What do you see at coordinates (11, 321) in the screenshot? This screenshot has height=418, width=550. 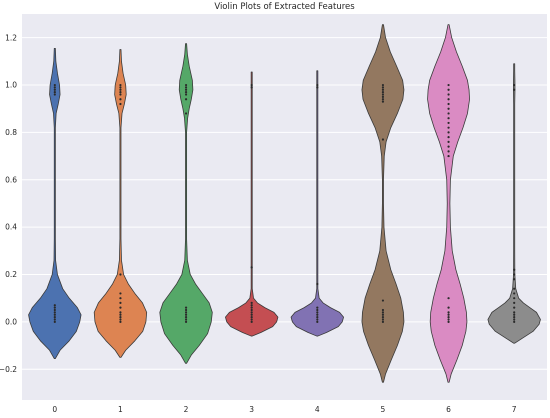 I see `y-tick-label: 0.0` at bounding box center [11, 321].